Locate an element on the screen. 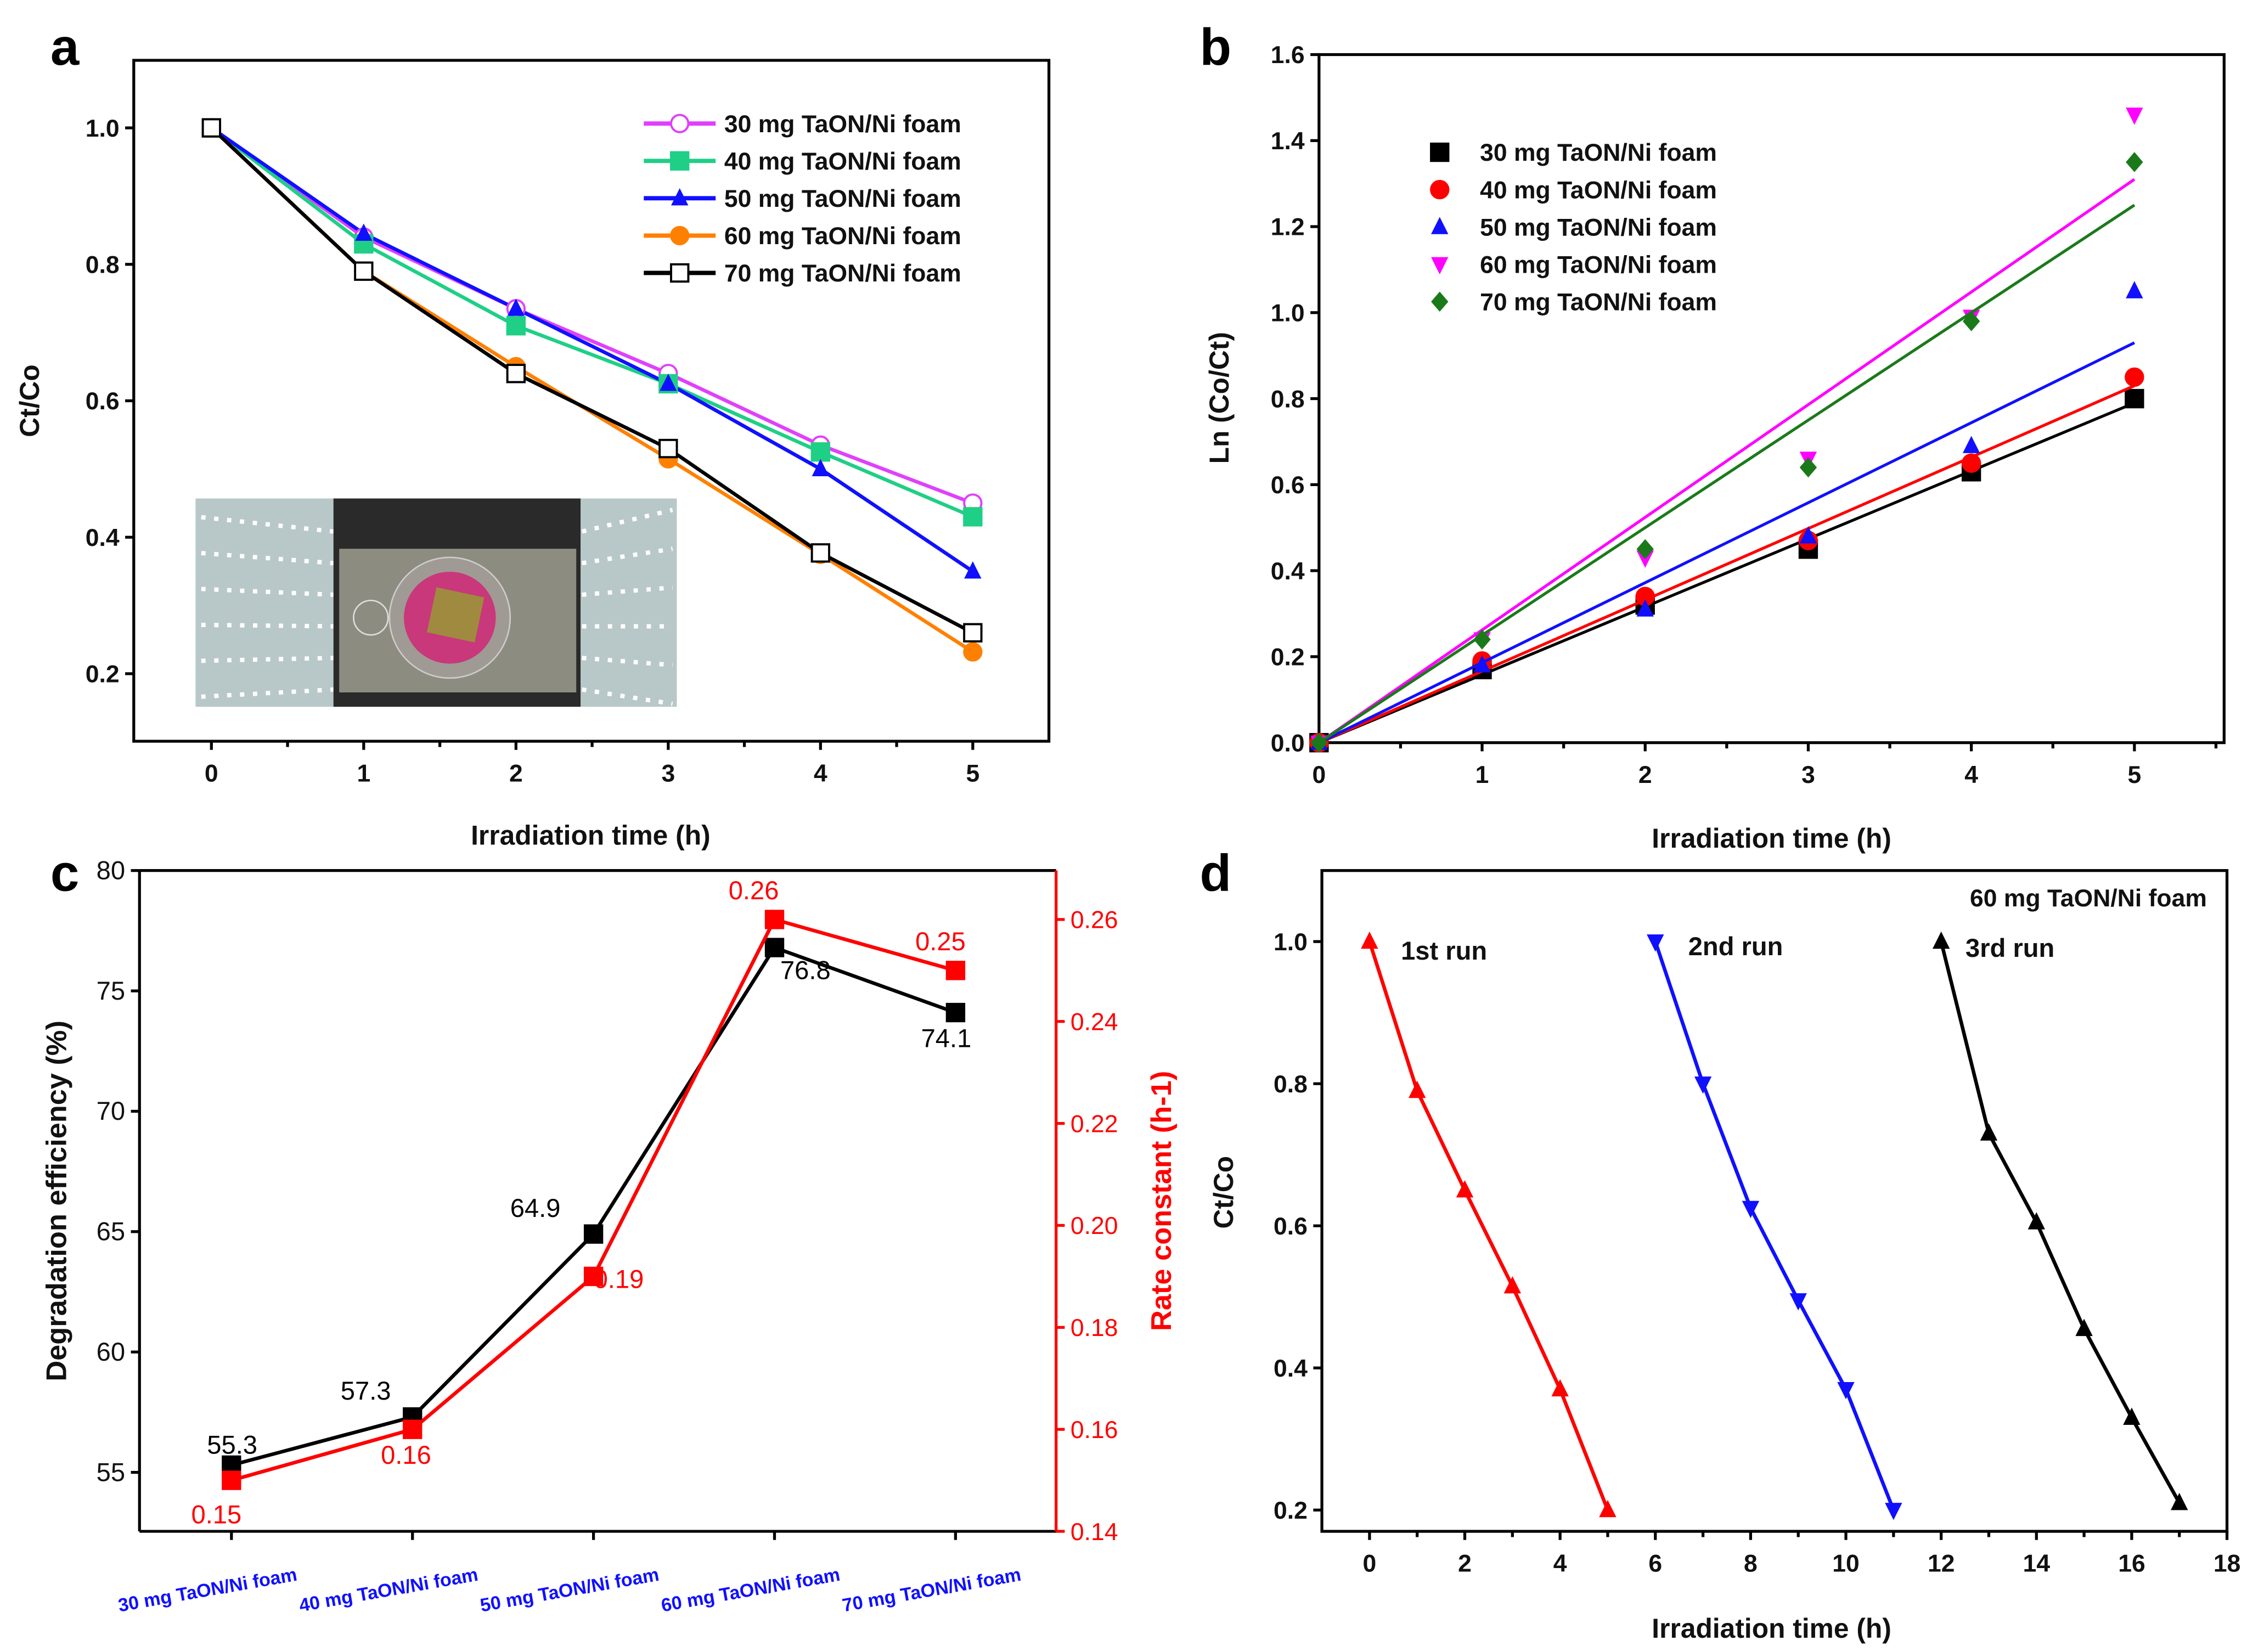 This screenshot has height=1652, width=2253. y-tick-label: 1.4 is located at coordinates (1288, 142).